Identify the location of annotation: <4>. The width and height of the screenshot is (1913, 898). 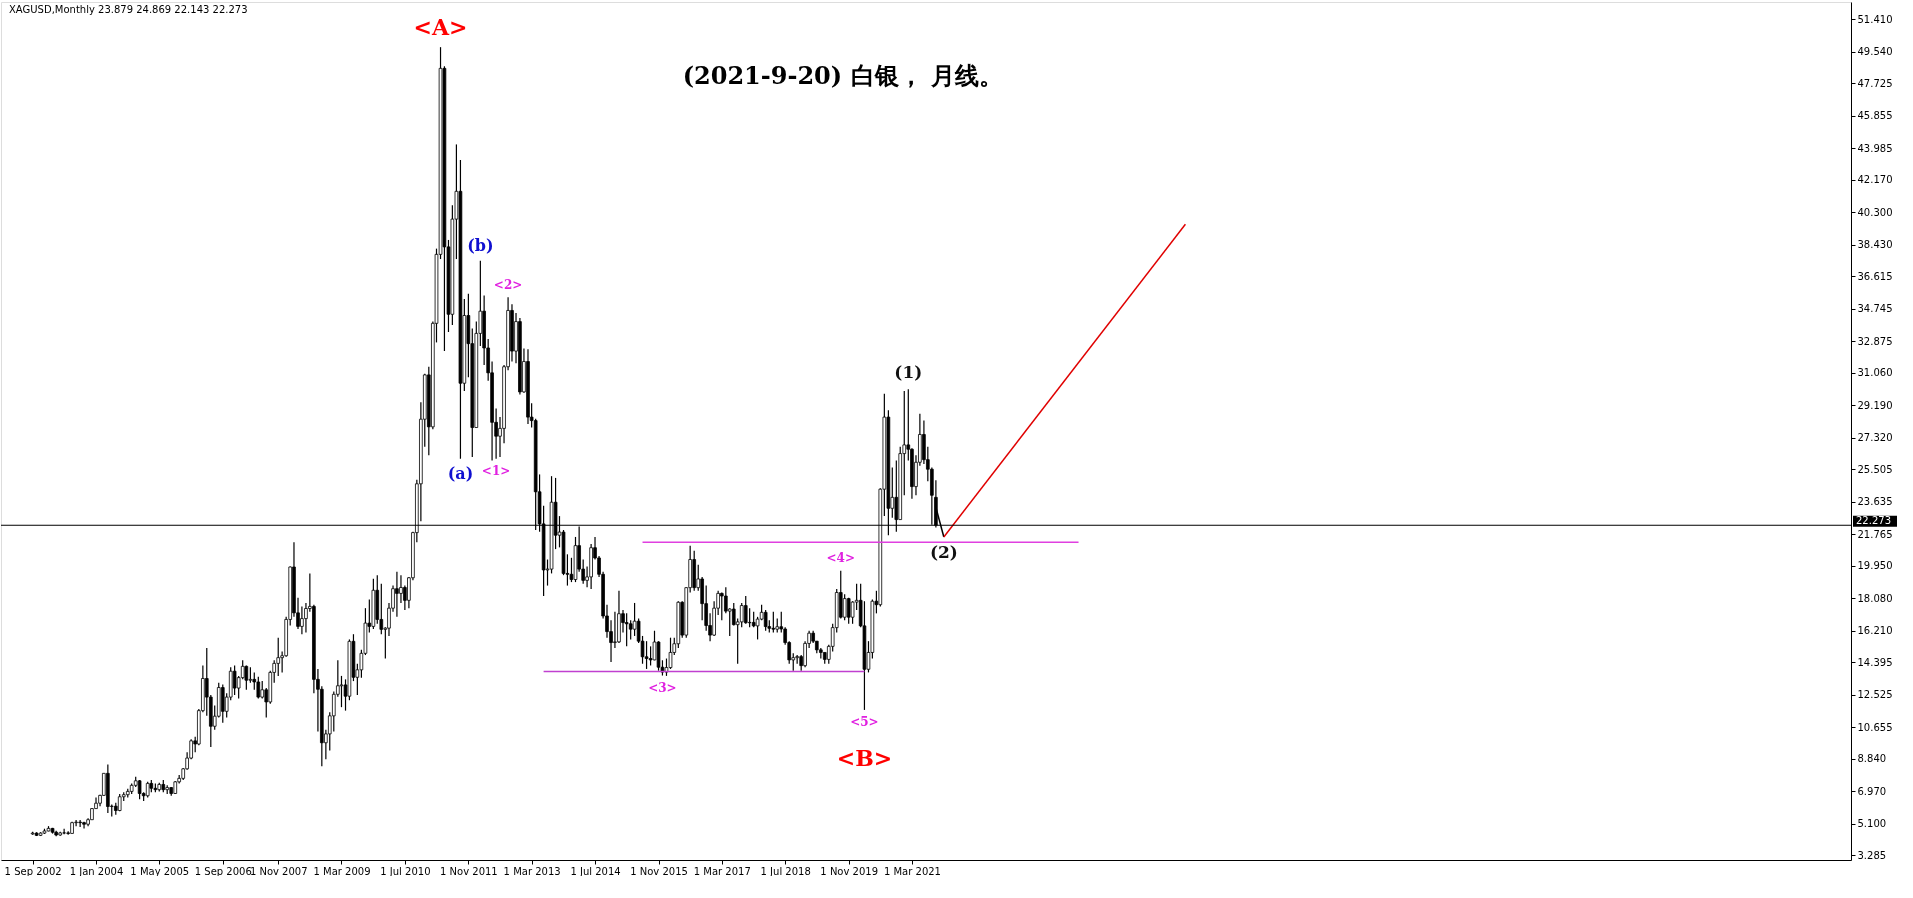
(840, 558).